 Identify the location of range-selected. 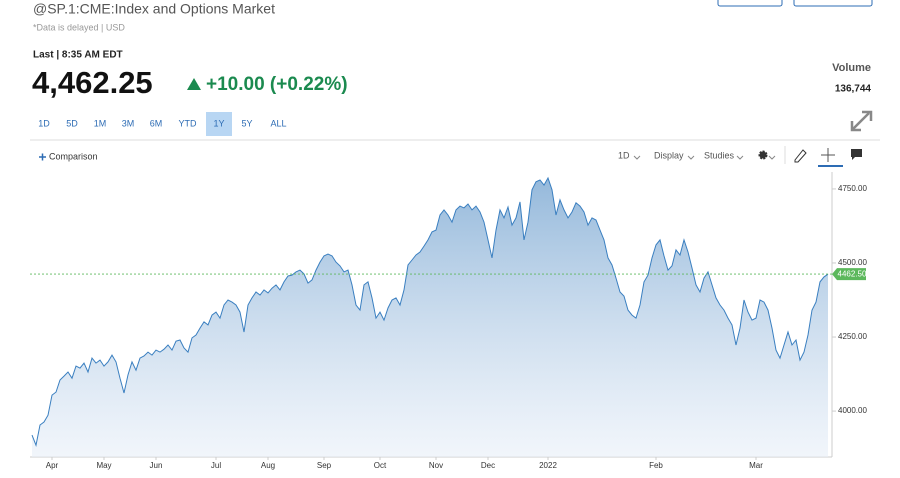
(219, 124).